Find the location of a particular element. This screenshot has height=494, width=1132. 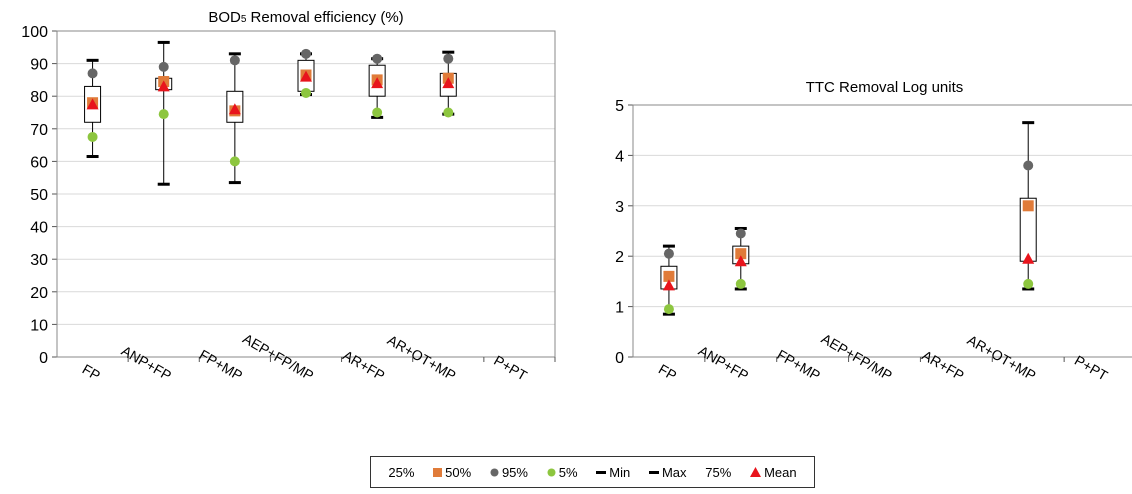

y-tick-label: 80 is located at coordinates (39, 97).